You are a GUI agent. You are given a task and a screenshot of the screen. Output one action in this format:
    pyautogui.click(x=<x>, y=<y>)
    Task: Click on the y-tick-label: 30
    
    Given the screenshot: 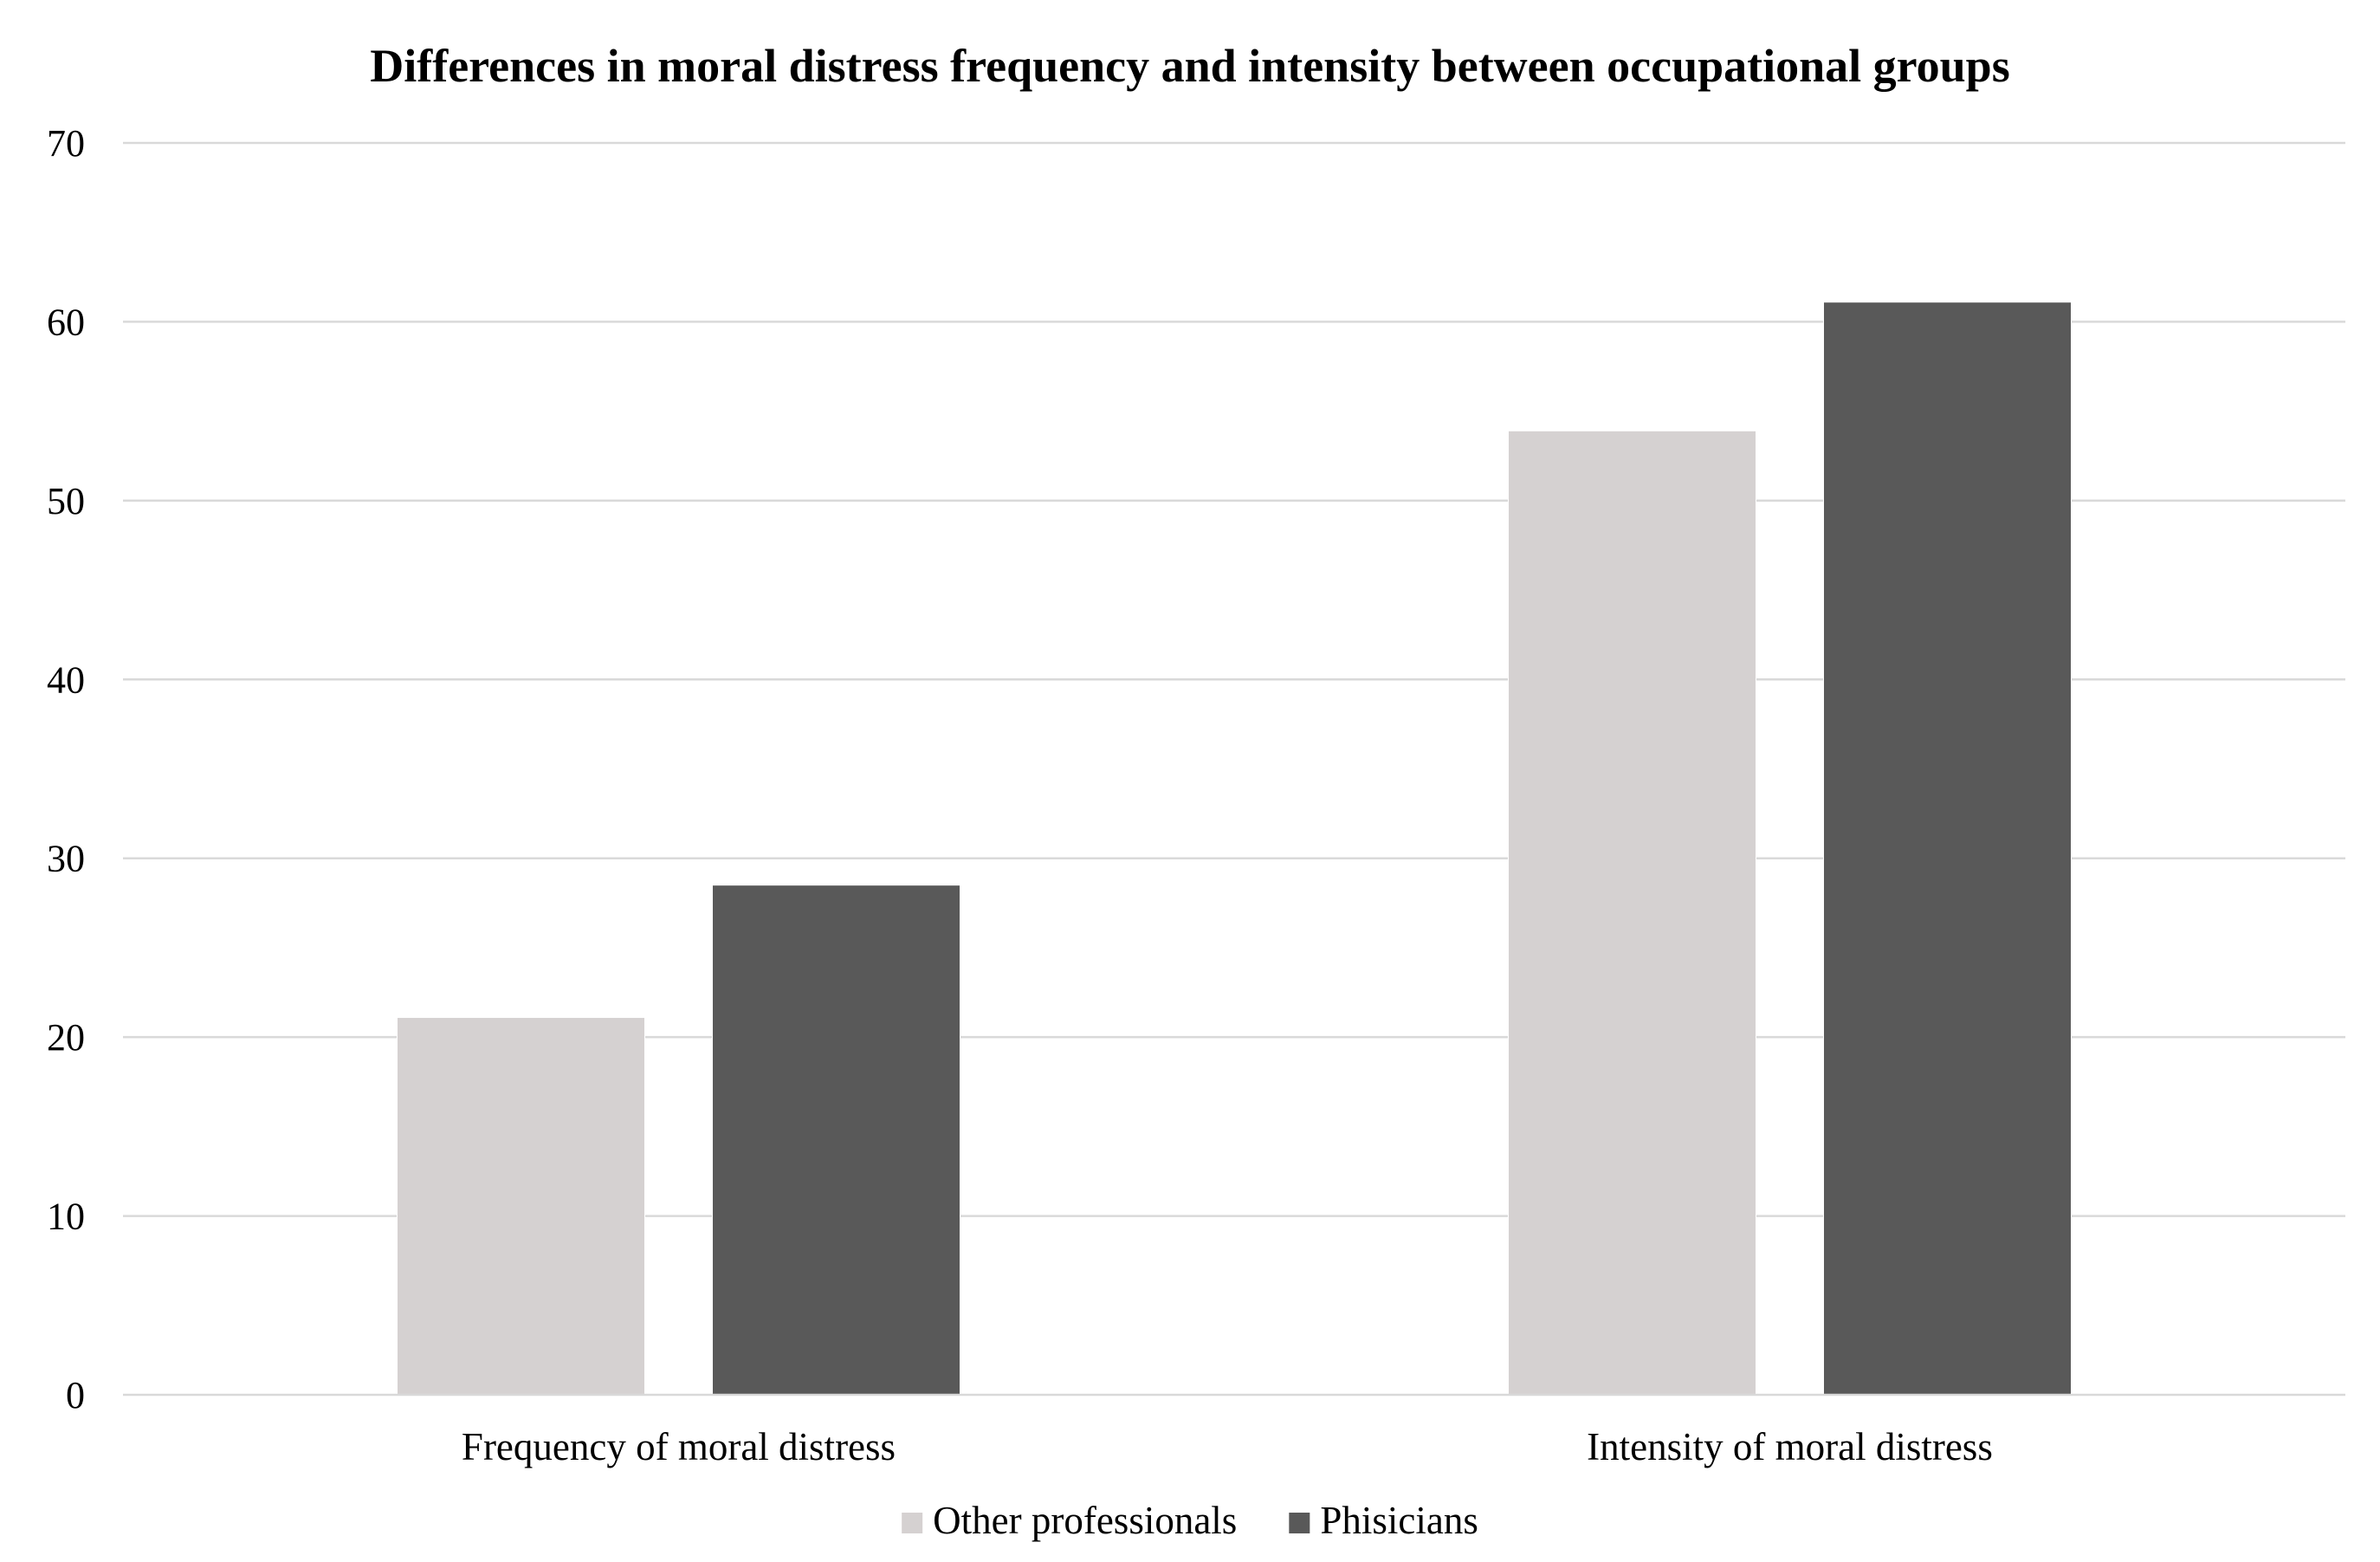 What is the action you would take?
    pyautogui.click(x=66, y=859)
    